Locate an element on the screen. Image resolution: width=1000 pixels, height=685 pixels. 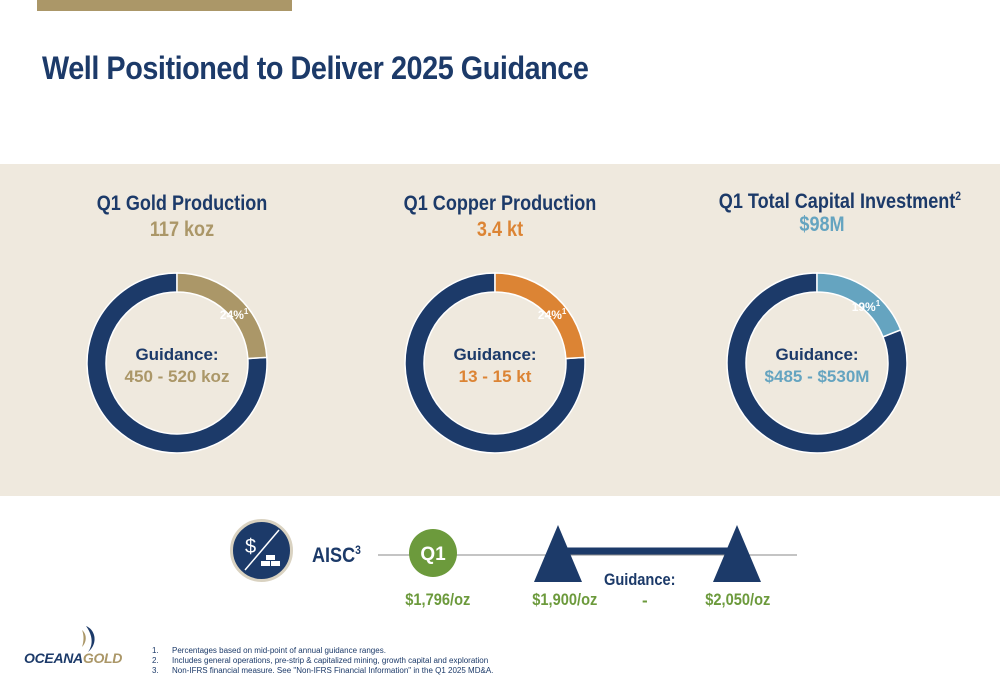
guidance-label: Guidance: is located at coordinates (640, 579).